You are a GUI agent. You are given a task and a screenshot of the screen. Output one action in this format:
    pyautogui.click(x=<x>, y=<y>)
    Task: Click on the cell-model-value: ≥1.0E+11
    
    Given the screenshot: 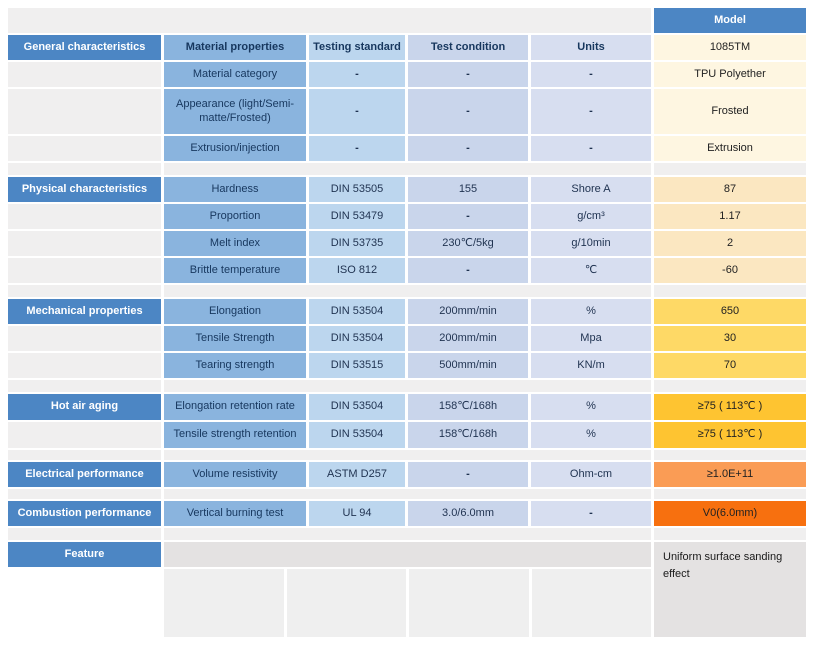 What is the action you would take?
    pyautogui.click(x=730, y=474)
    